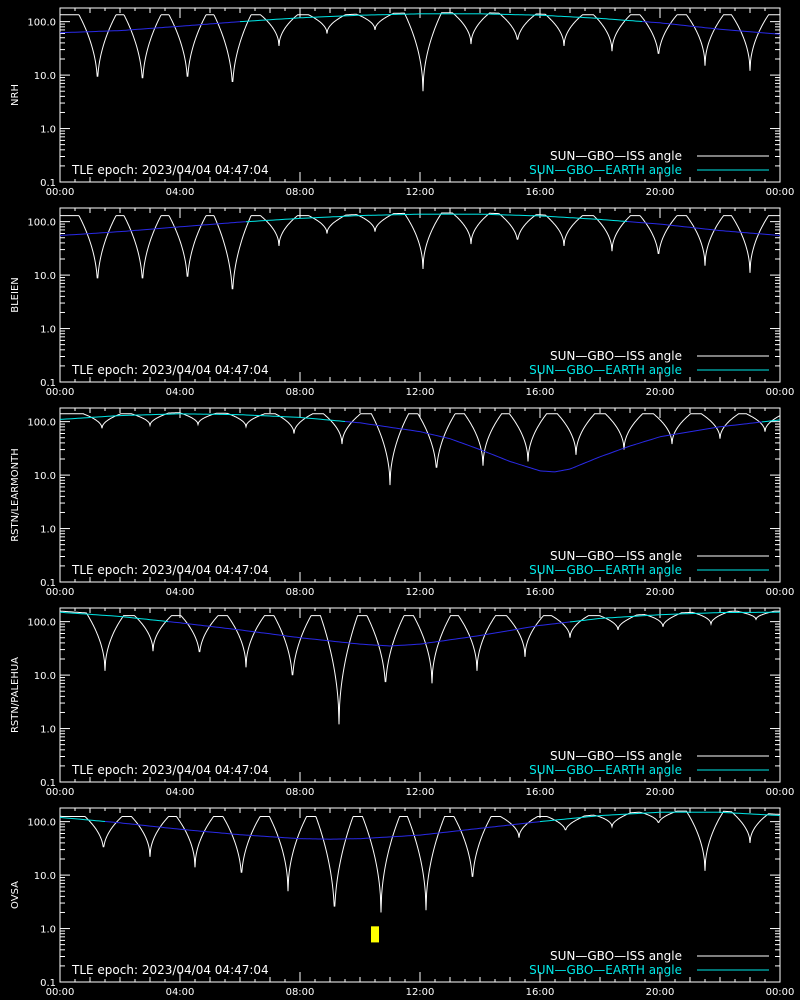 This screenshot has width=800, height=1000. What do you see at coordinates (15, 495) in the screenshot?
I see `station-label: RSTN/LEARMONTH` at bounding box center [15, 495].